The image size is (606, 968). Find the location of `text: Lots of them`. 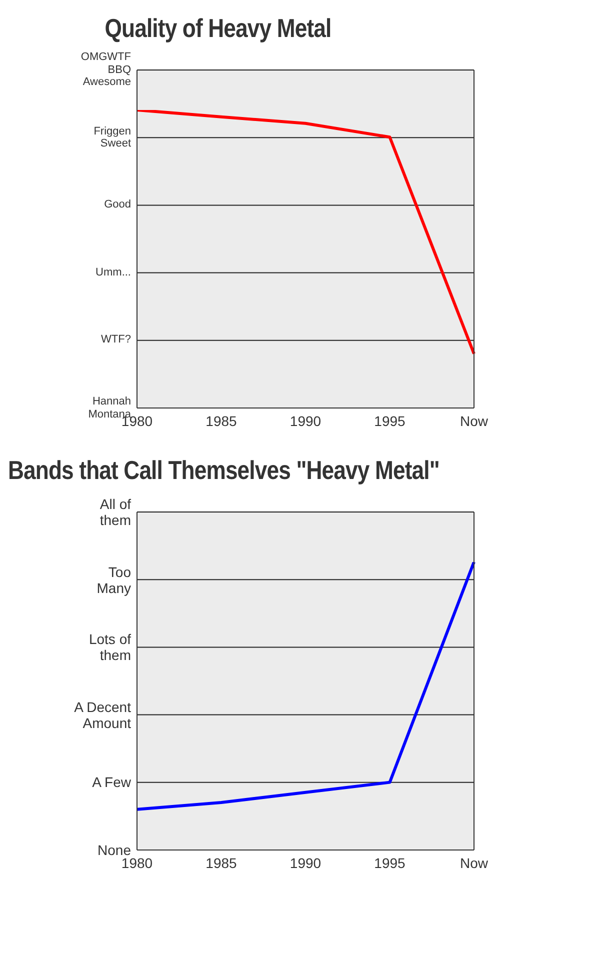

text: Lots of them is located at coordinates (109, 647).